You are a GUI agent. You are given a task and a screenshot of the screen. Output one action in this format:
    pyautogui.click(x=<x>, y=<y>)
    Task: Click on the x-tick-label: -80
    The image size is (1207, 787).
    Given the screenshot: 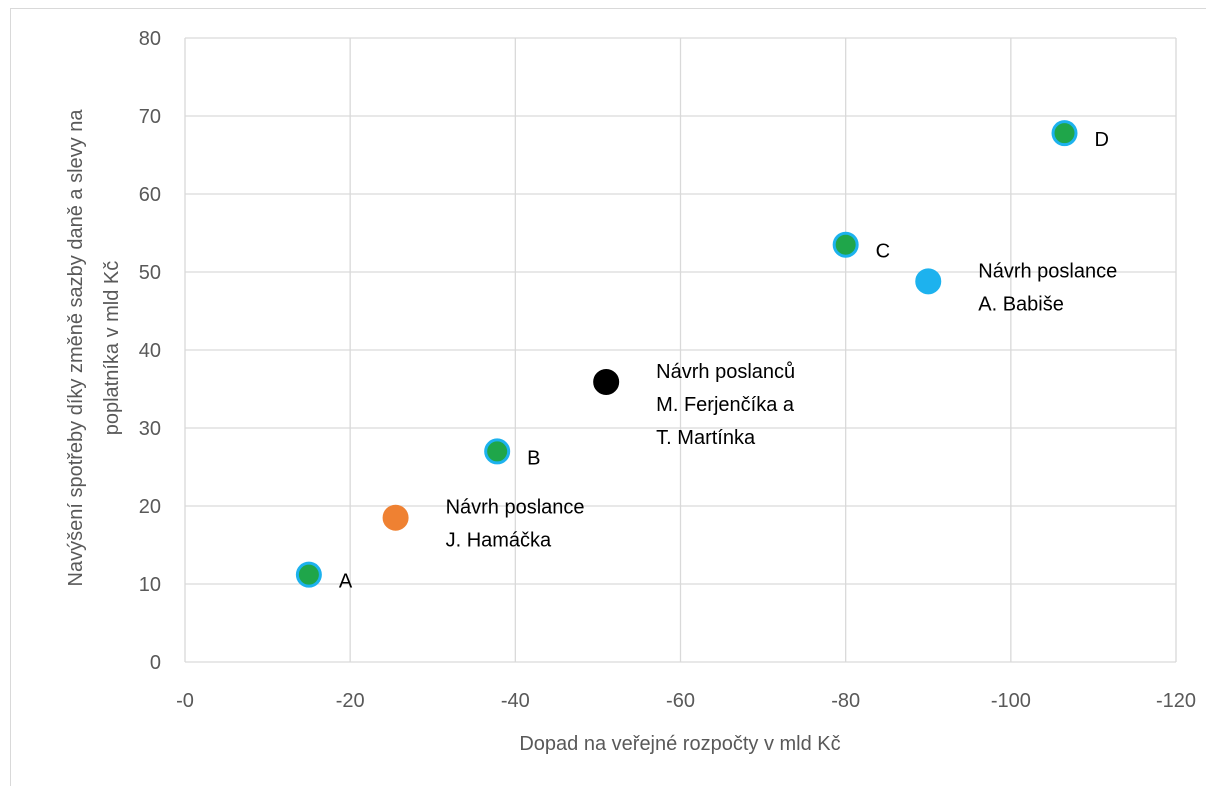 What is the action you would take?
    pyautogui.click(x=845, y=701)
    